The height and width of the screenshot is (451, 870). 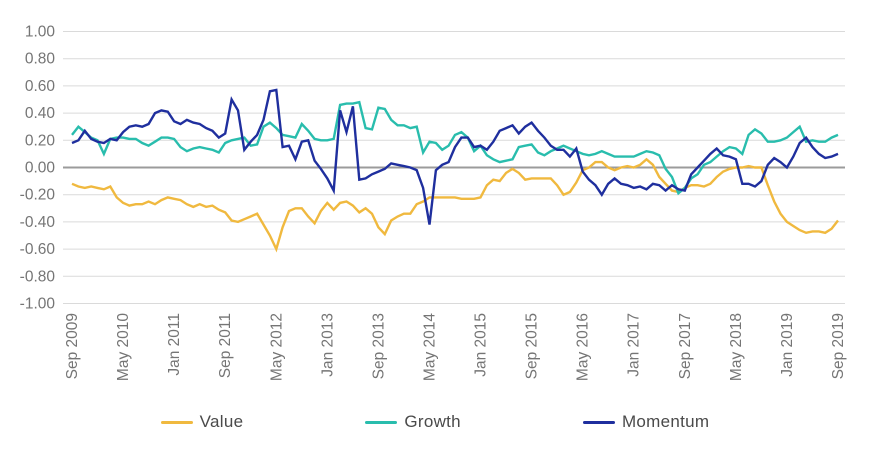 I want to click on legend-item-value: Value, so click(x=202, y=422).